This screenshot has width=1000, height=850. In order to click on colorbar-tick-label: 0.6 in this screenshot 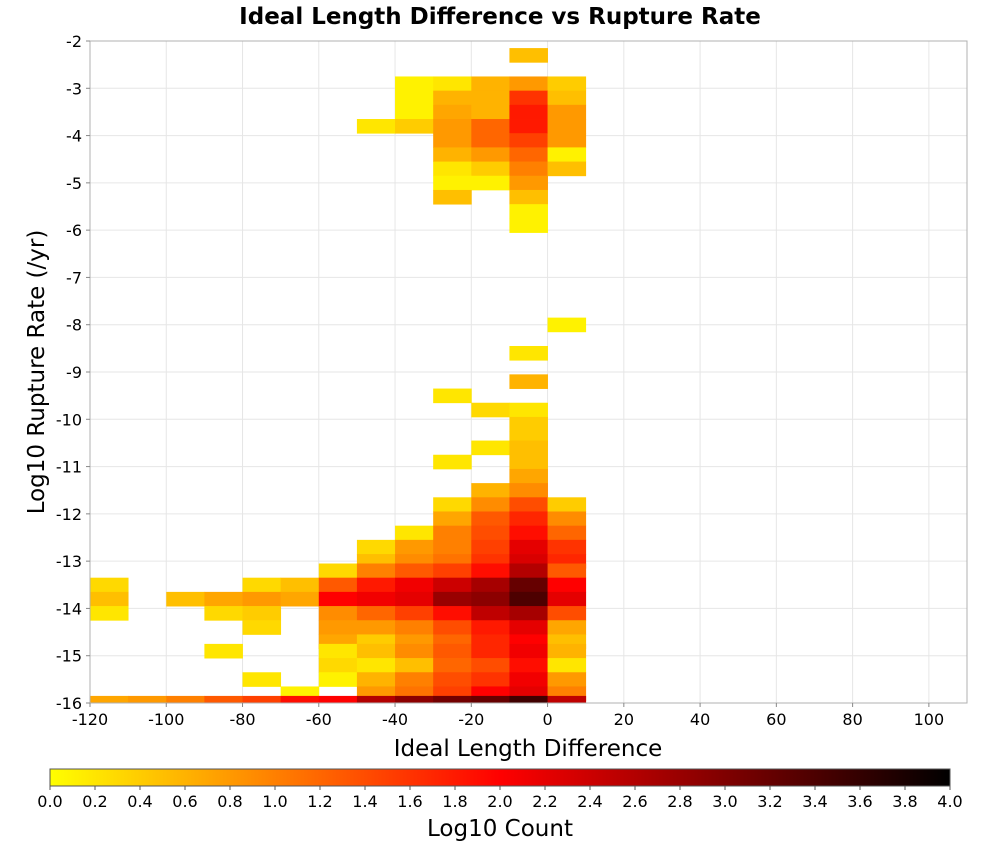, I will do `click(184, 801)`.